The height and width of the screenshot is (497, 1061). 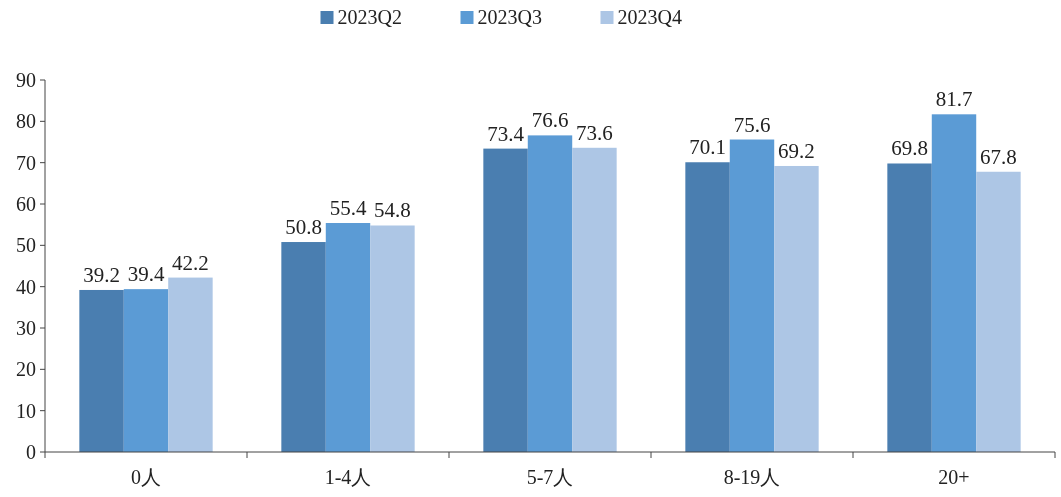 I want to click on data-label: 81.7, so click(x=954, y=99).